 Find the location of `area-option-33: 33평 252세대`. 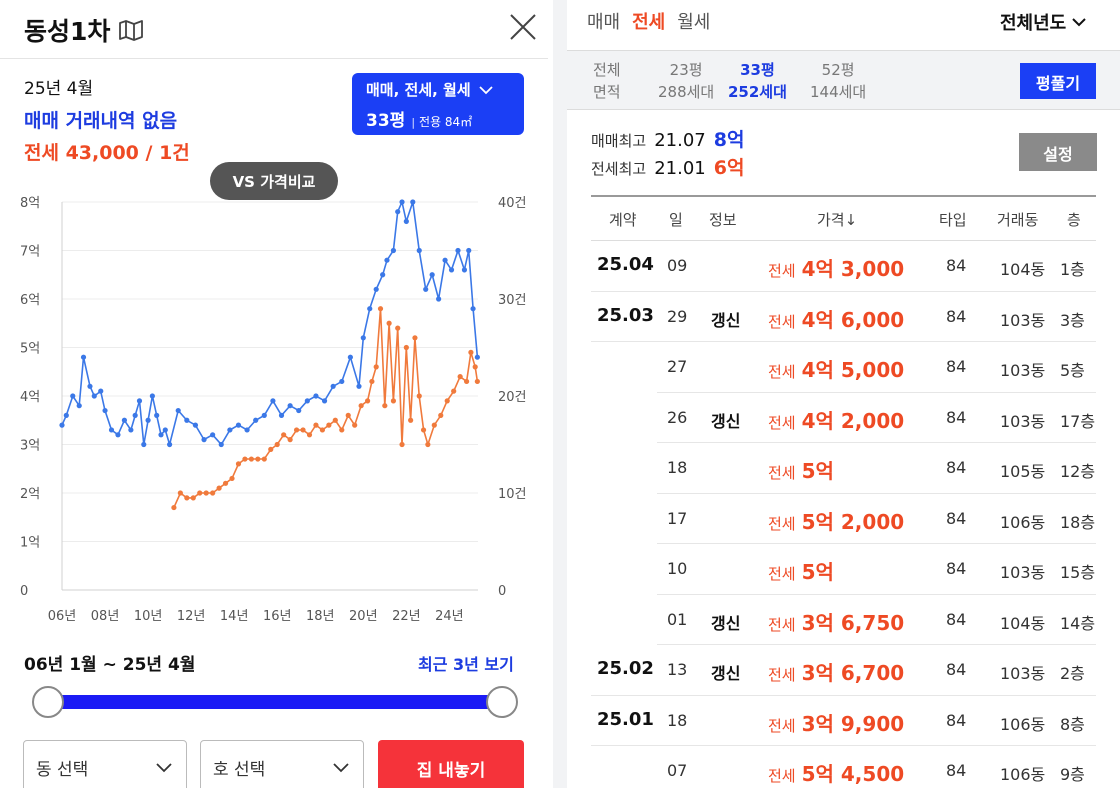

area-option-33: 33평 252세대 is located at coordinates (757, 81).